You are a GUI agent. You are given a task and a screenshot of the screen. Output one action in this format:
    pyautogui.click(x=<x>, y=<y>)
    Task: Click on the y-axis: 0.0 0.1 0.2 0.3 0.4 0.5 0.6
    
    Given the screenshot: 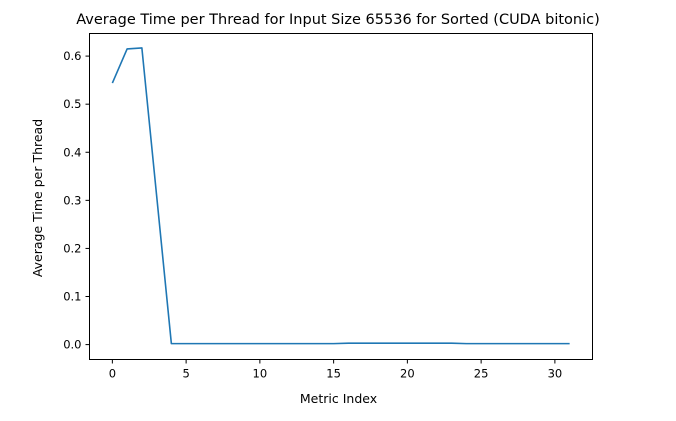 What is the action you would take?
    pyautogui.click(x=76, y=200)
    